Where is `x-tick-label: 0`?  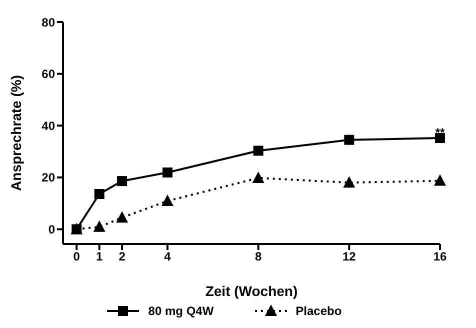 x-tick-label: 0 is located at coordinates (76, 257).